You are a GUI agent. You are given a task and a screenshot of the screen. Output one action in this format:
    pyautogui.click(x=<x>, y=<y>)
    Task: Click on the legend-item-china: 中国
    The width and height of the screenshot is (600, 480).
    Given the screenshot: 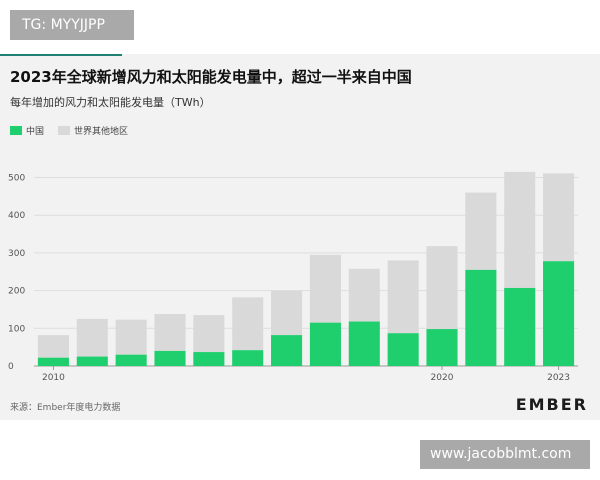 What is the action you would take?
    pyautogui.click(x=27, y=130)
    